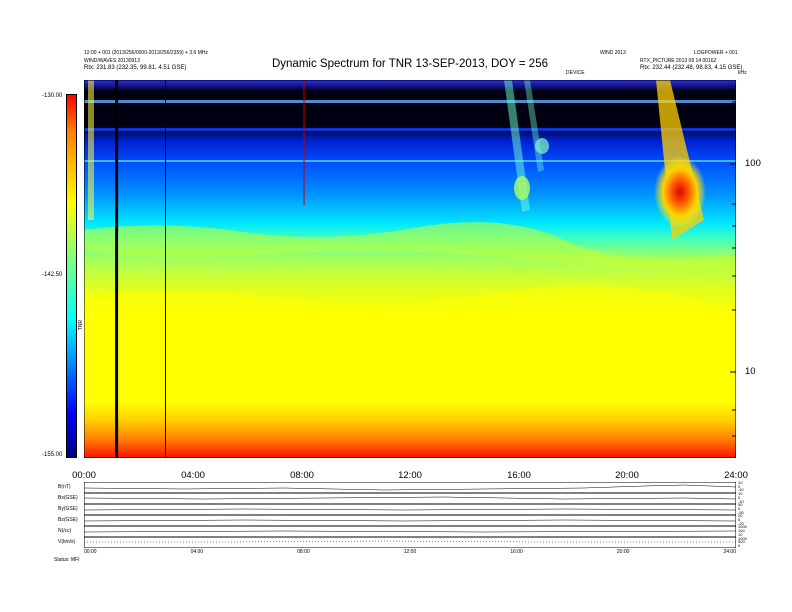 This screenshot has height=612, width=792. What do you see at coordinates (691, 68) in the screenshot?
I see `header-right-line4: Rtx: 232.44 (232.48, 98.83, 4.15 GSE)` at bounding box center [691, 68].